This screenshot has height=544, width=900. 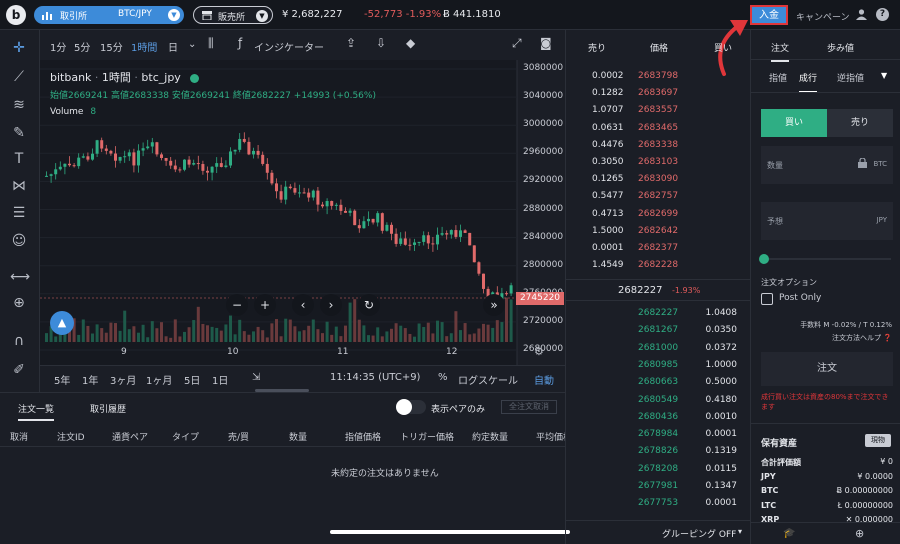 I want to click on chevron-down-icon: ⌄, so click(x=192, y=44).